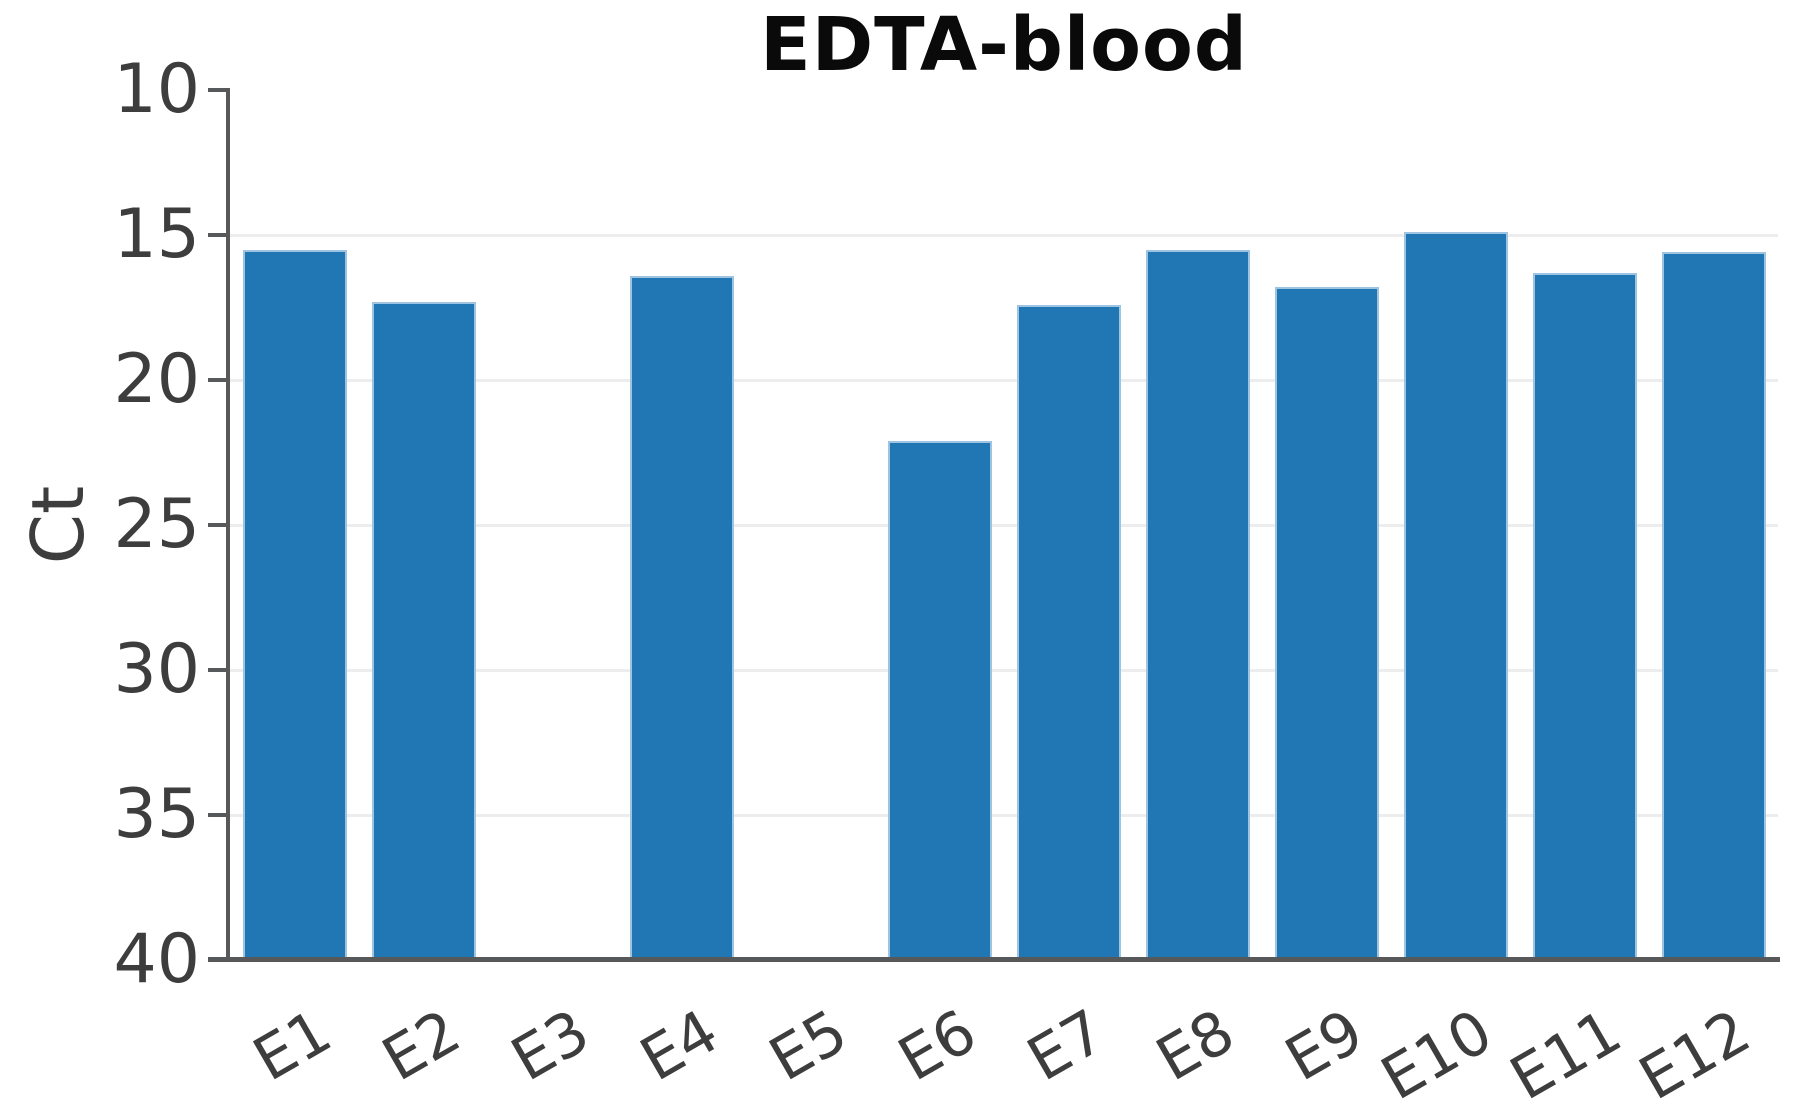 The height and width of the screenshot is (1119, 1805). What do you see at coordinates (550, 1046) in the screenshot?
I see `x-tick-label-e3: E3` at bounding box center [550, 1046].